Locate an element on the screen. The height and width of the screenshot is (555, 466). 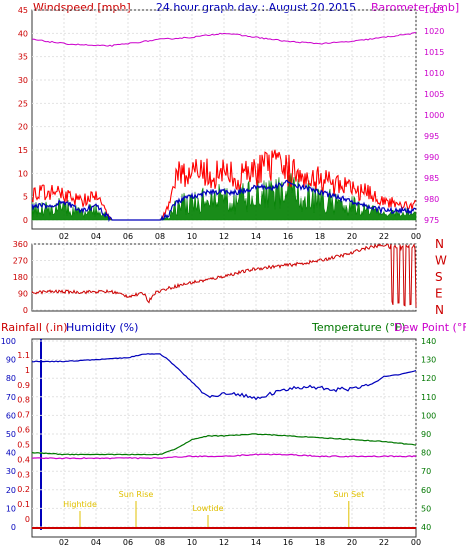
event-label: Sun Set is located at coordinates (348, 494).